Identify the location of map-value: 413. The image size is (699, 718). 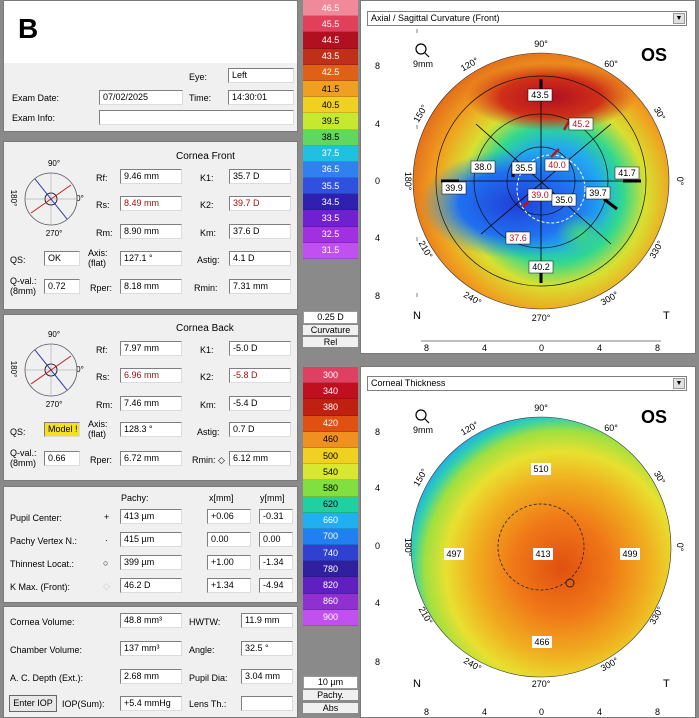
(542, 554).